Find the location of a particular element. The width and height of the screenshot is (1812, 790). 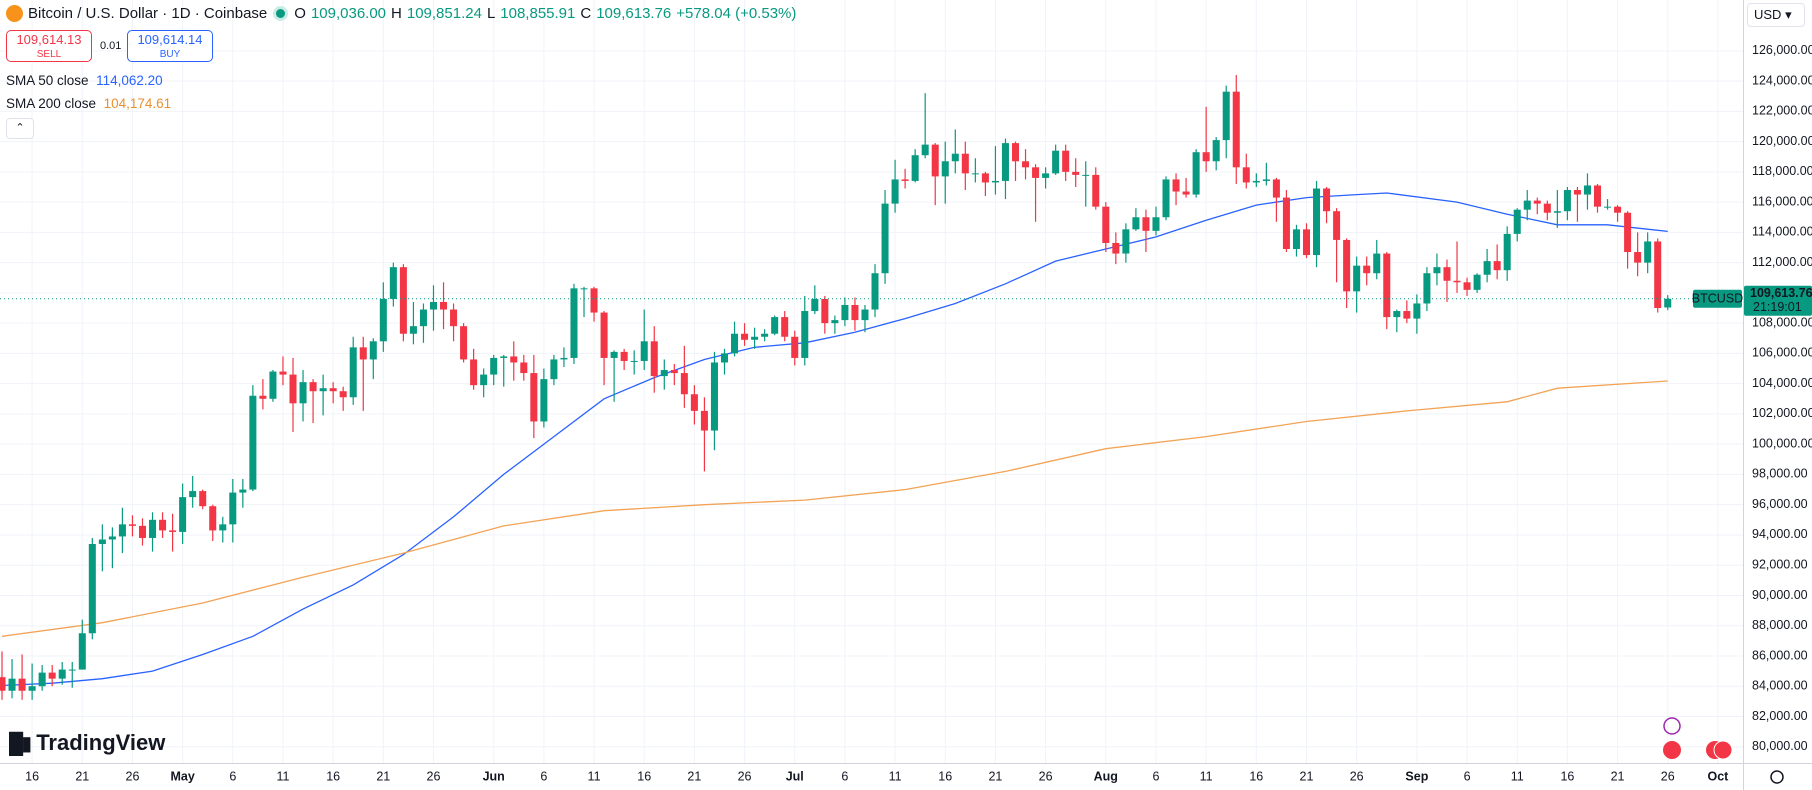

sell-price: 109,614.13 is located at coordinates (49, 39).